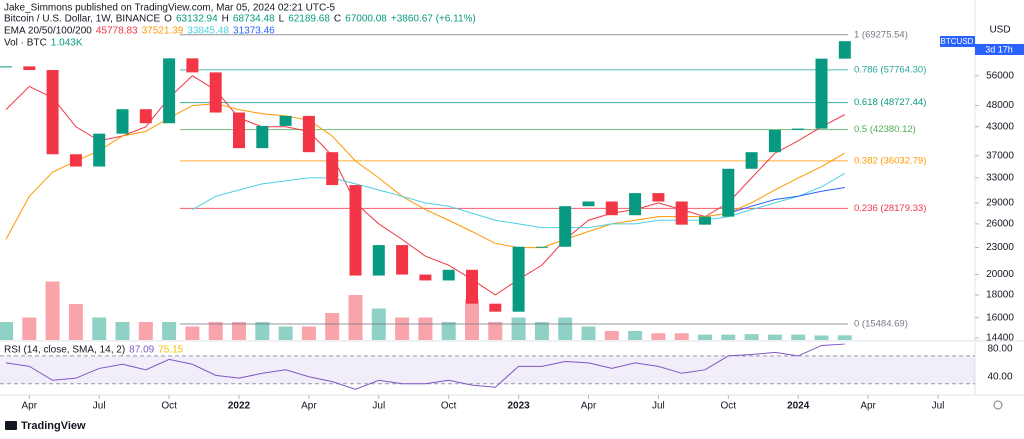  What do you see at coordinates (1000, 126) in the screenshot?
I see `y-tick-label: 43000` at bounding box center [1000, 126].